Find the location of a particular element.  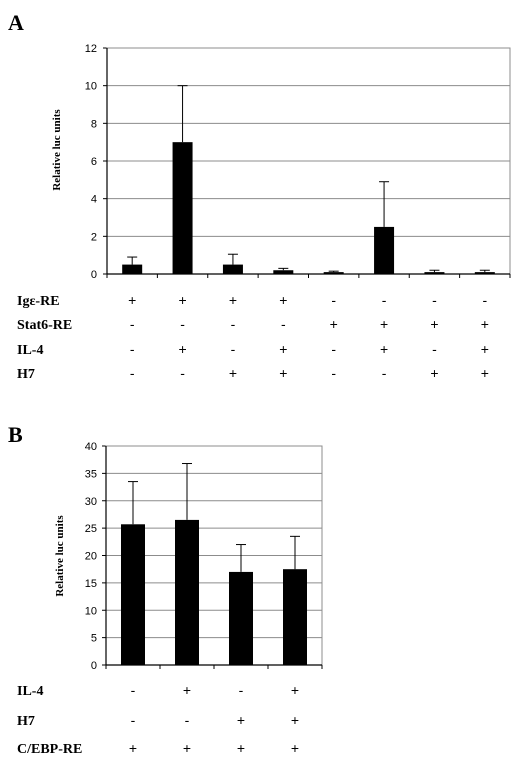

b-y-tick-label: 0 is located at coordinates (94, 666).